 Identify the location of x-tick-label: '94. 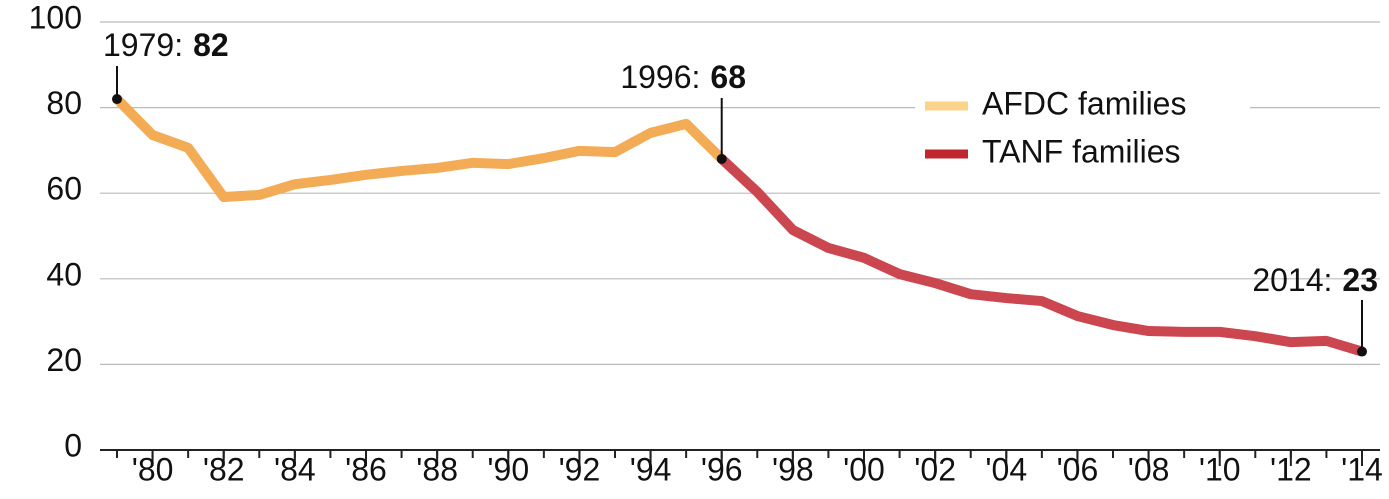
(651, 469).